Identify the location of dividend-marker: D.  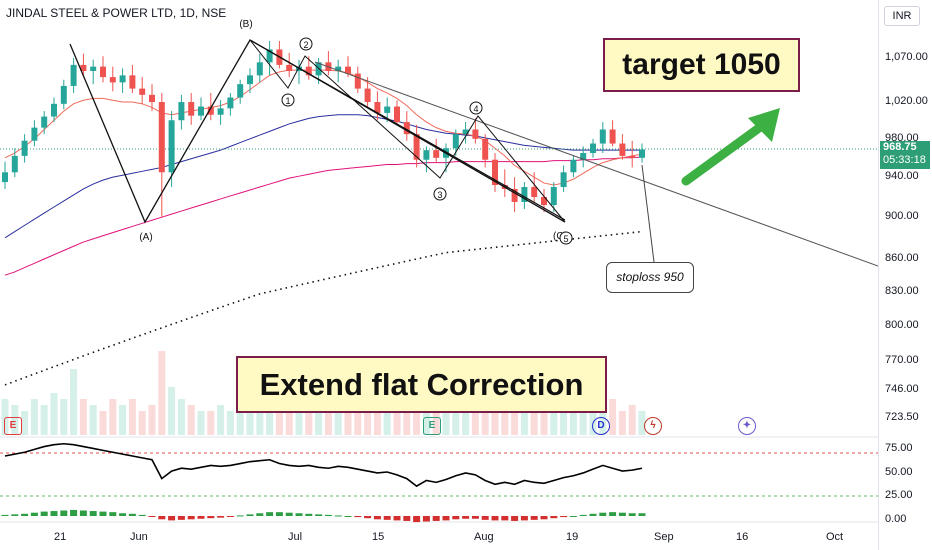
(601, 426).